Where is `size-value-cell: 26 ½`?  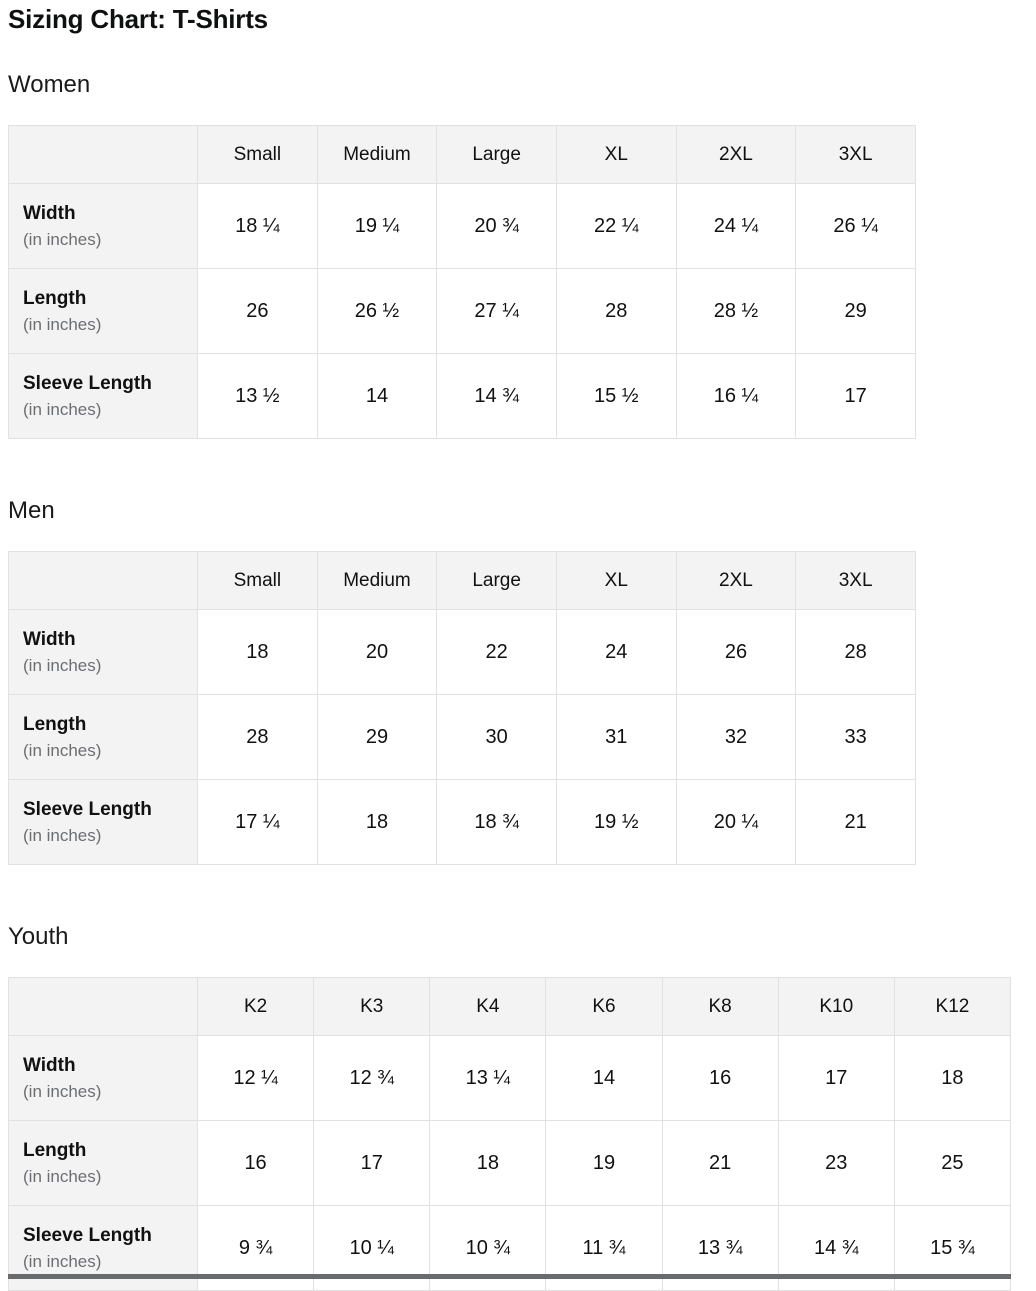 size-value-cell: 26 ½ is located at coordinates (377, 311).